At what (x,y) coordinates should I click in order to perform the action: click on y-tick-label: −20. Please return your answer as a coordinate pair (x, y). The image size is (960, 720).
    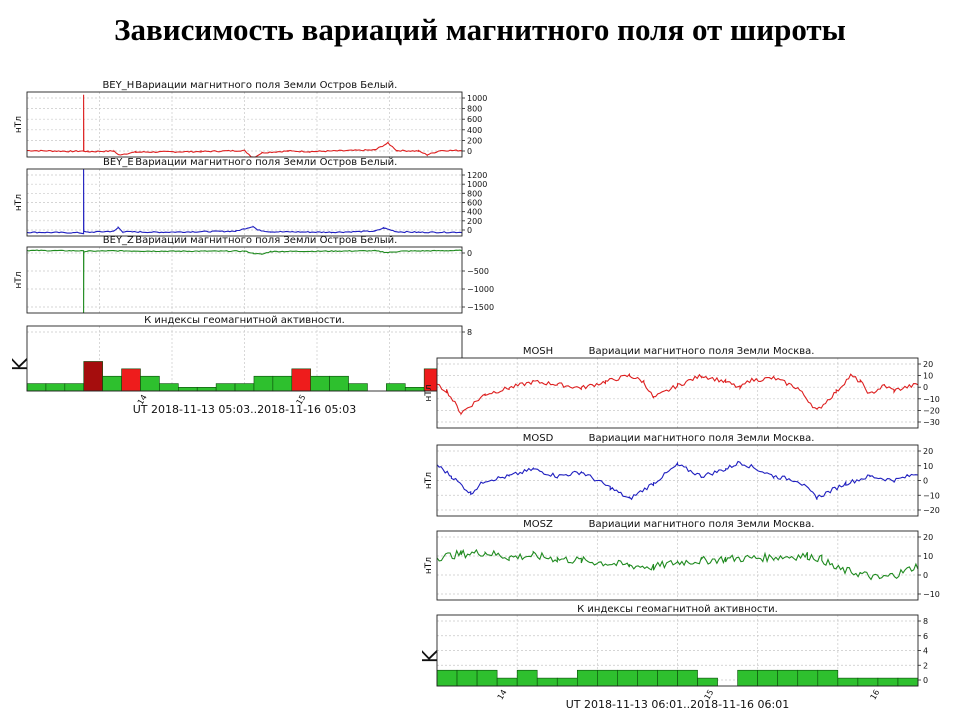
    Looking at the image, I should click on (931, 510).